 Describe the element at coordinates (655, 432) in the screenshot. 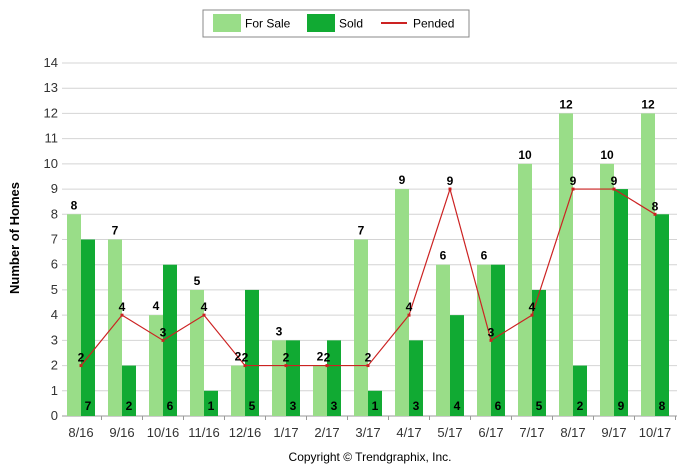

I see `x-tick-label: 10/17` at that location.